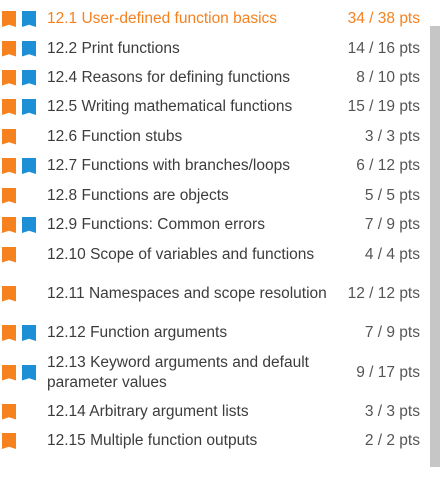  What do you see at coordinates (156, 224) in the screenshot?
I see `section-title: 12.9 Functions: Common errors` at bounding box center [156, 224].